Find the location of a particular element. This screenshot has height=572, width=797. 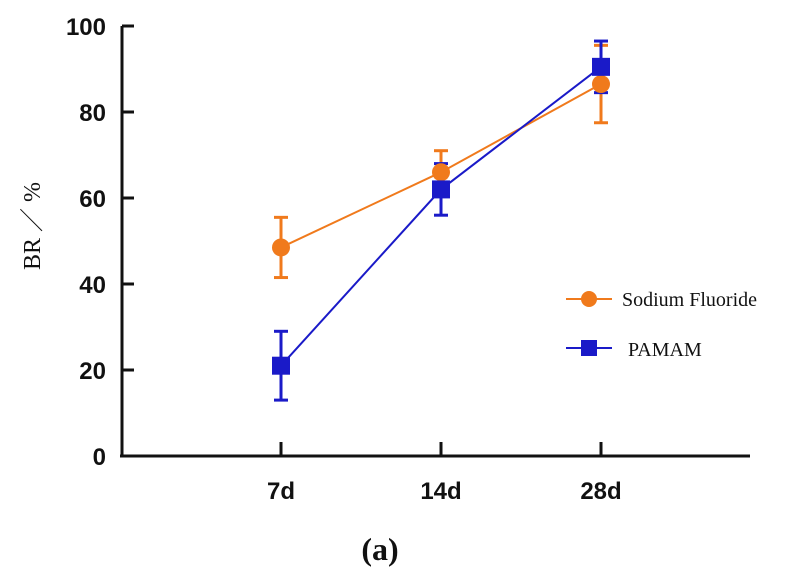

panel-label: (a) is located at coordinates (379, 549).